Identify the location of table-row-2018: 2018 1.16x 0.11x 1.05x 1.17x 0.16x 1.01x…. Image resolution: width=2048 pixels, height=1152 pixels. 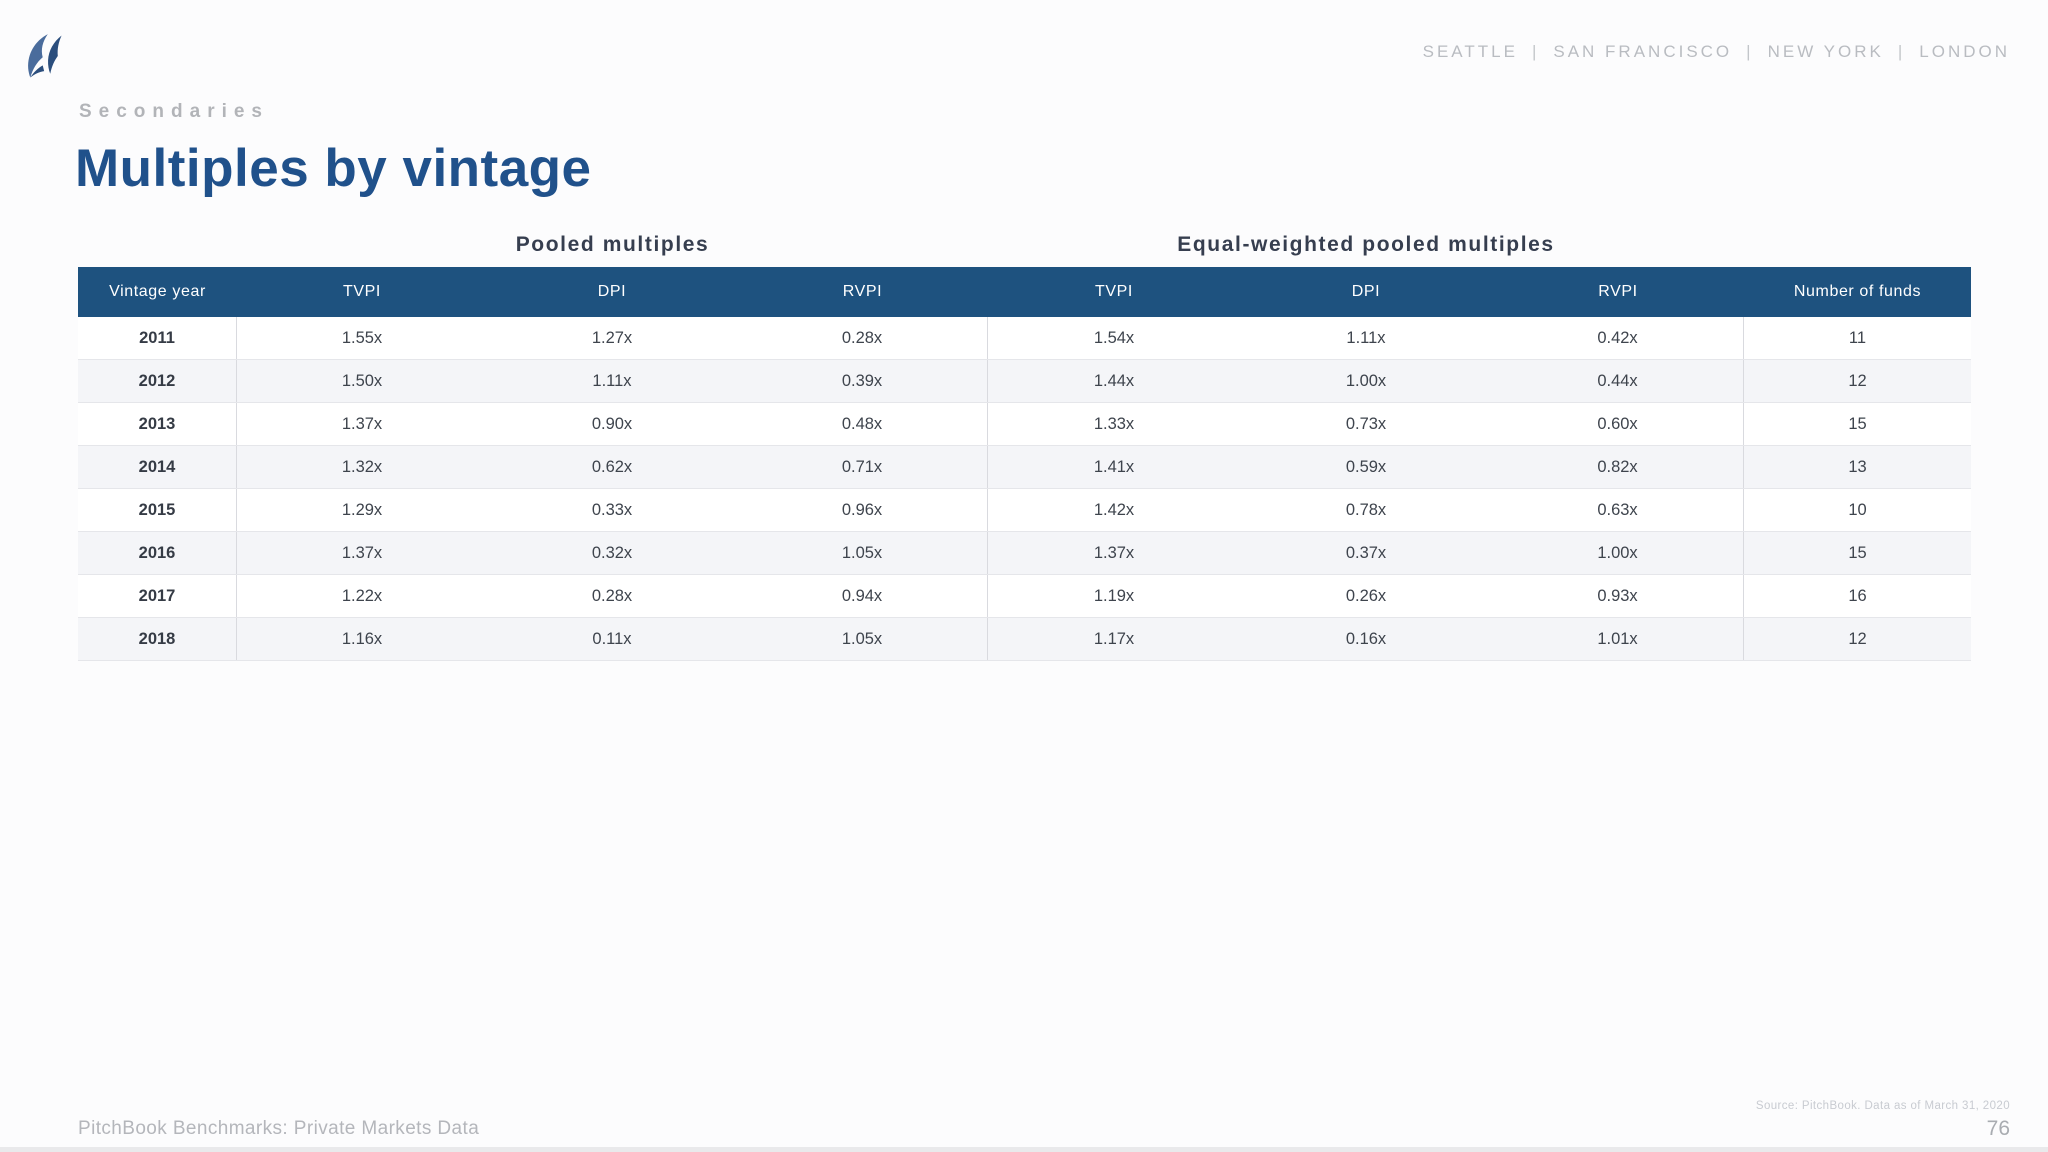
(1024, 639).